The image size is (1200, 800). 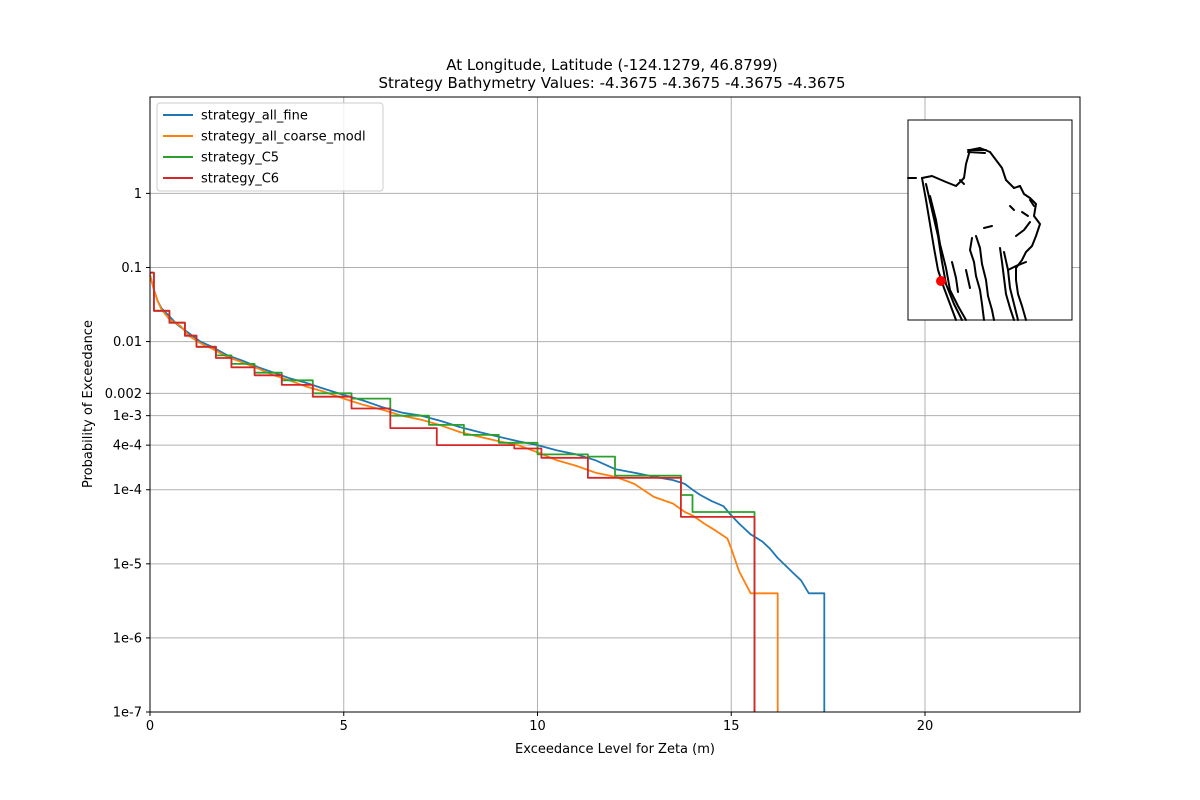 I want to click on x-tick-label: 15, so click(x=731, y=726).